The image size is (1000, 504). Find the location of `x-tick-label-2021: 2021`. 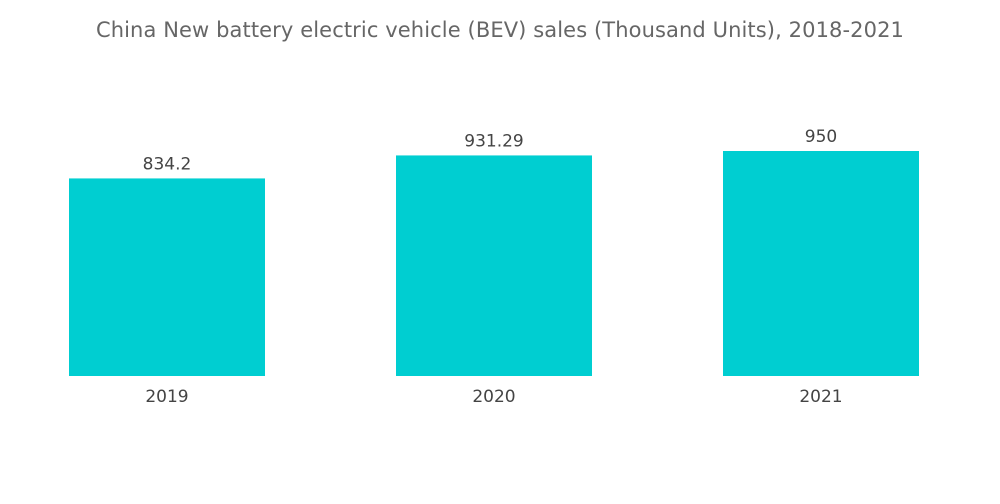

x-tick-label-2021: 2021 is located at coordinates (820, 397).